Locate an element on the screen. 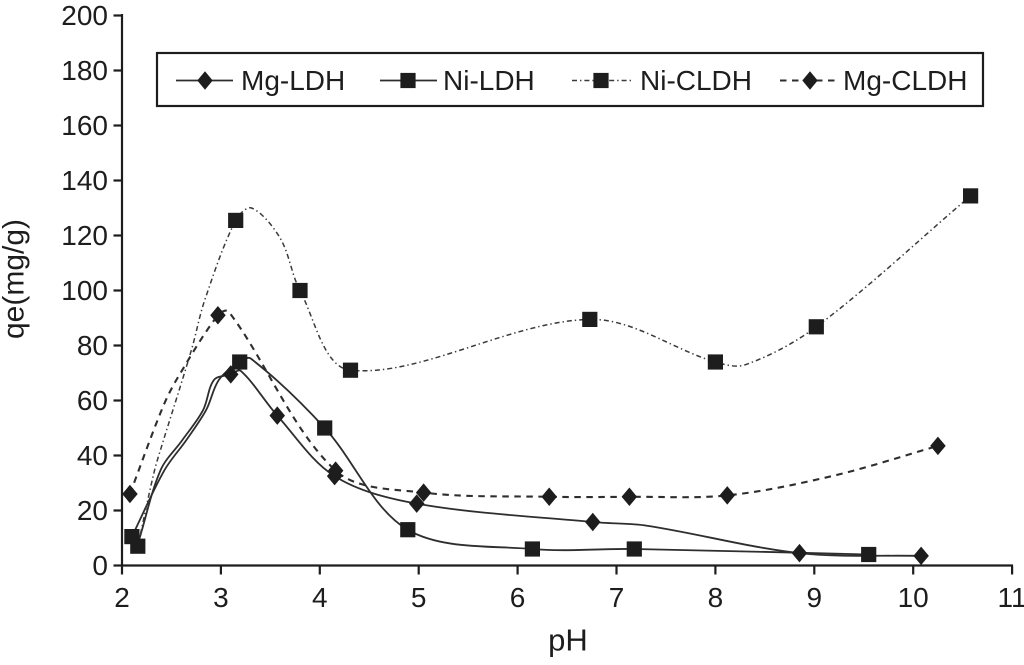 The height and width of the screenshot is (665, 1024). svg-text: 11 is located at coordinates (1011, 597).